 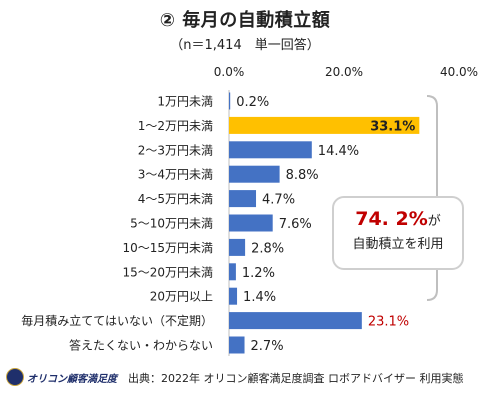 I want to click on category-label: 1～2万円未満, so click(x=175, y=126).